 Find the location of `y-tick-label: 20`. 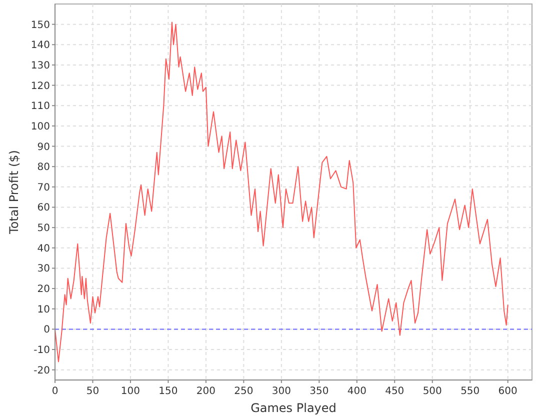

y-tick-label: 20 is located at coordinates (43, 290).